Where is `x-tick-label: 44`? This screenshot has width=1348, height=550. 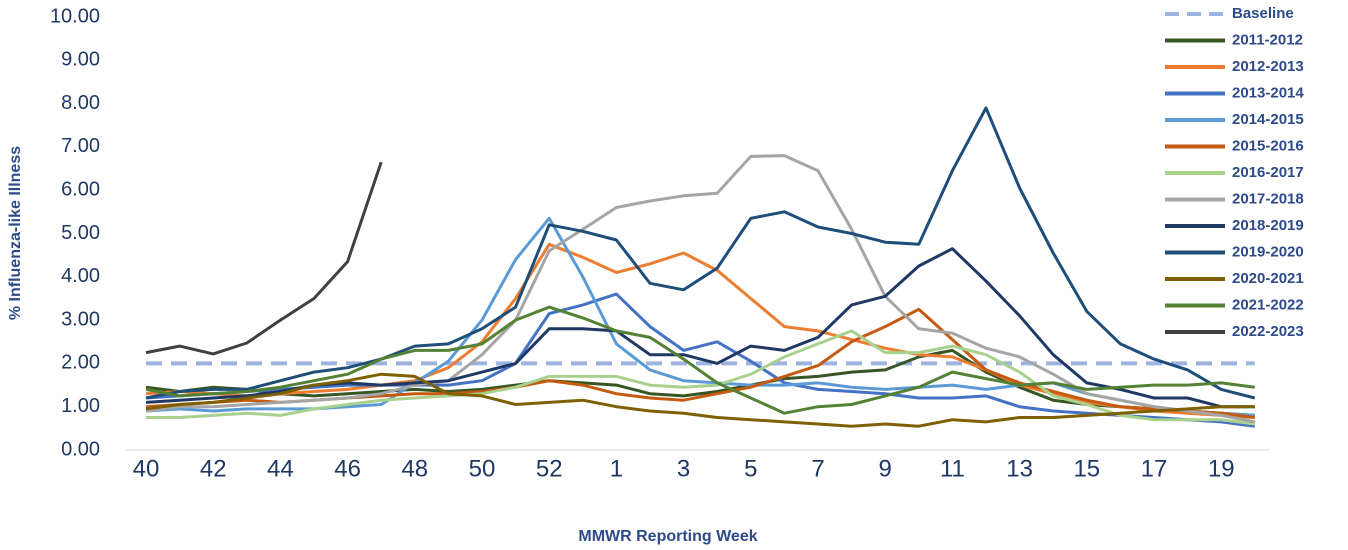
x-tick-label: 44 is located at coordinates (280, 468).